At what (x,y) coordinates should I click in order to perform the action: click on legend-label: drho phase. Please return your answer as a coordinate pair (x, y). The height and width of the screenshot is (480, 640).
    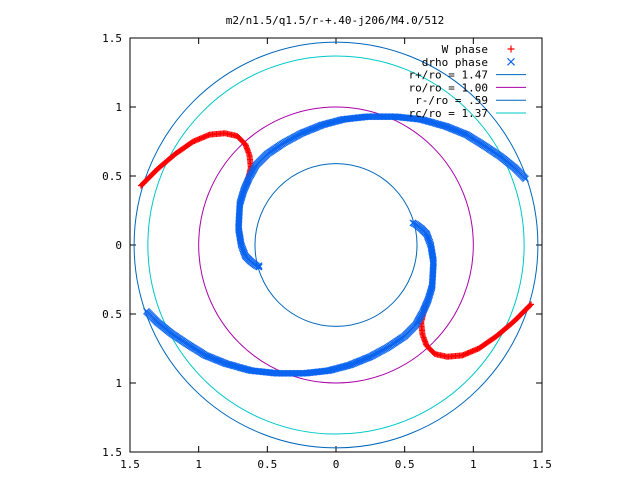
    Looking at the image, I should click on (455, 62).